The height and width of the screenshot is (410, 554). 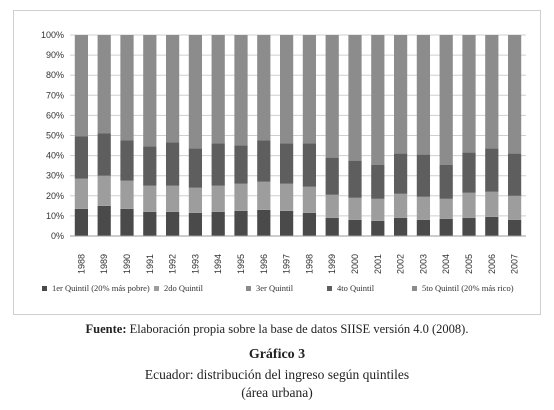 What do you see at coordinates (332, 264) in the screenshot?
I see `x-tick-label: 1999` at bounding box center [332, 264].